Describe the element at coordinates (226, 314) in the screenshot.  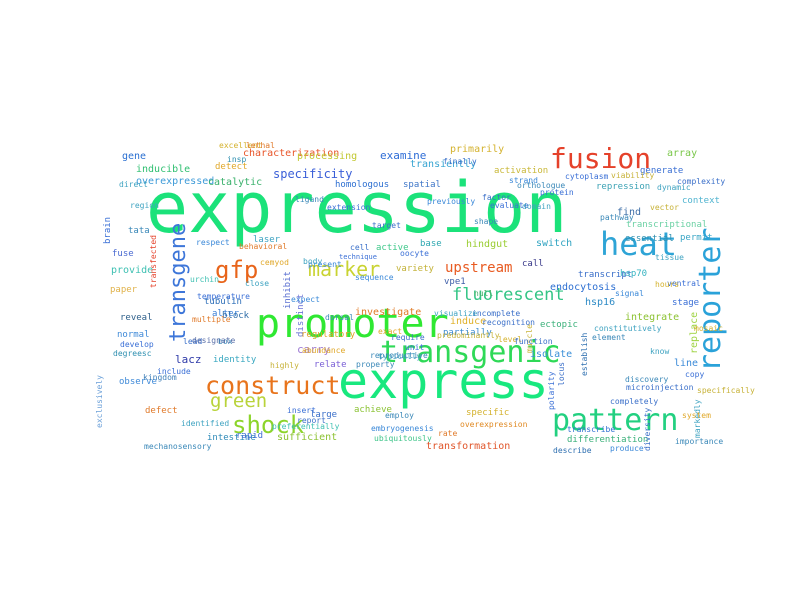
I see `word-alter: alter` at that location.